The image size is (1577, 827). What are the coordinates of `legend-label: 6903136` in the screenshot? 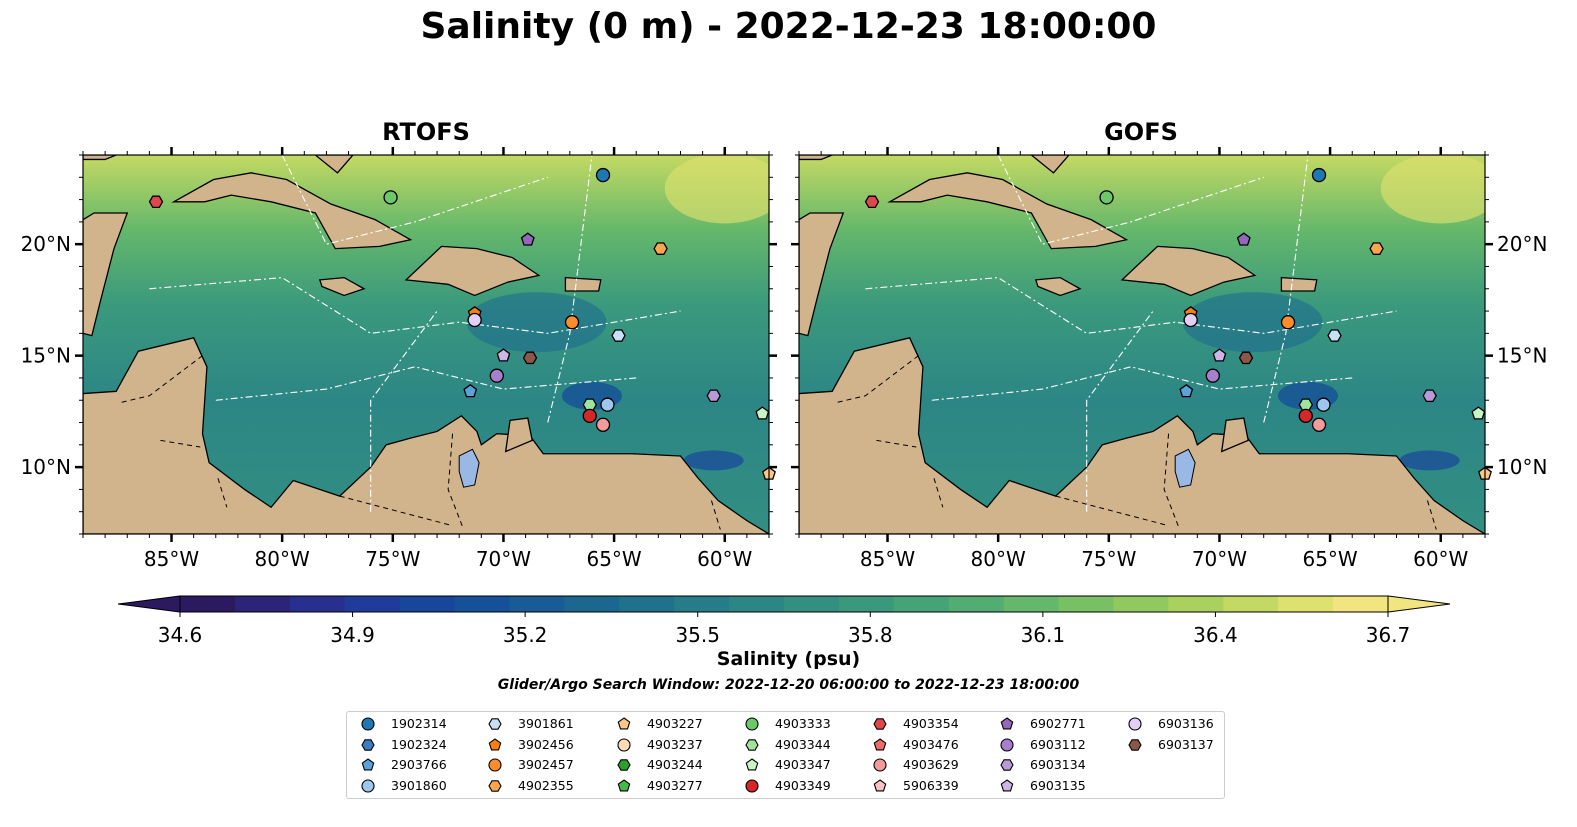 It's located at (1186, 723).